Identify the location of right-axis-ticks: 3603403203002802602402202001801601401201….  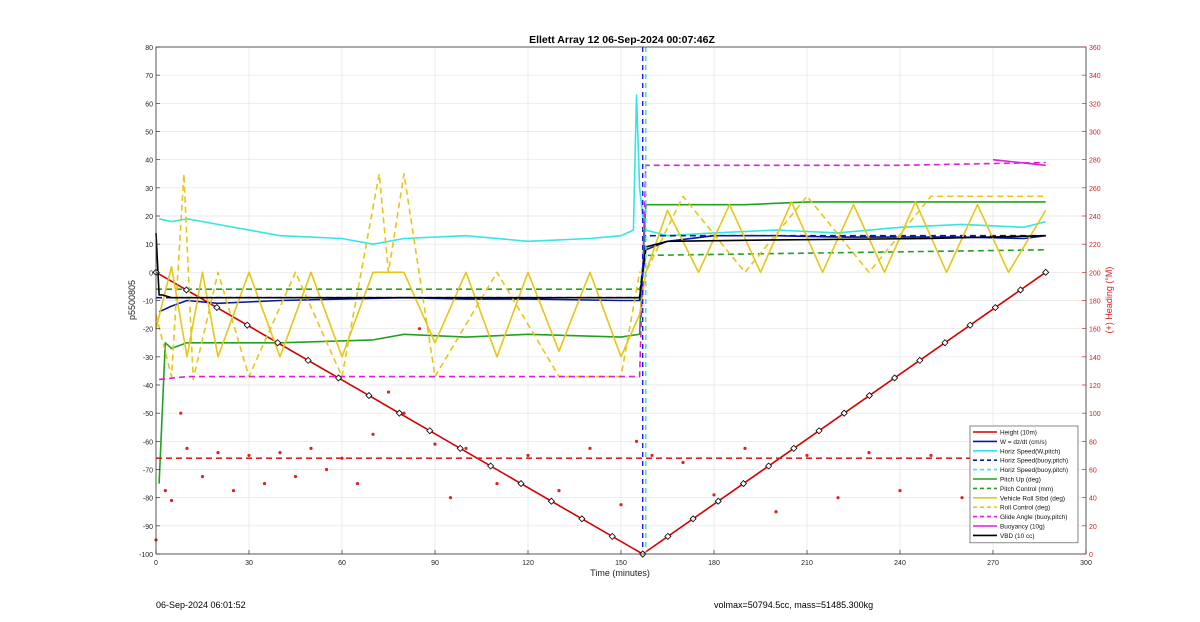
(1091, 302).